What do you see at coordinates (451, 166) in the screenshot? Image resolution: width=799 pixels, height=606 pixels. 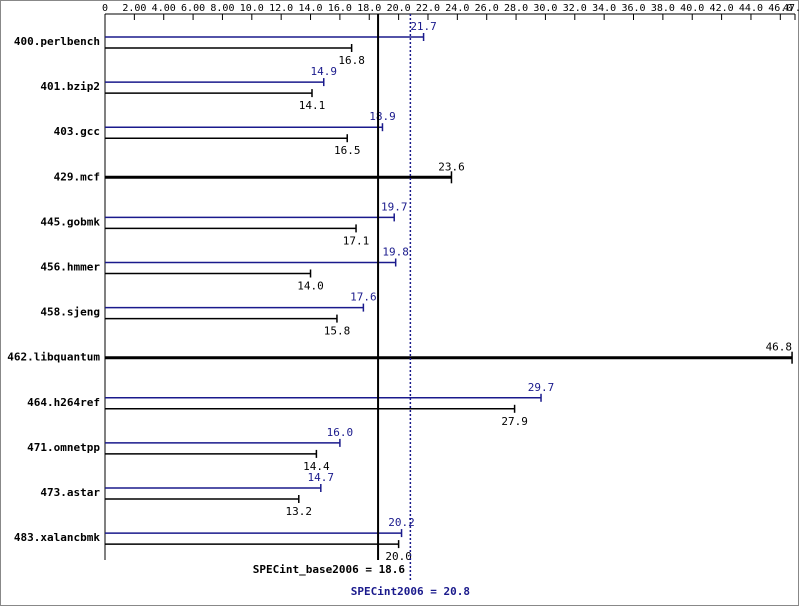 I see `value-label: 23.6` at bounding box center [451, 166].